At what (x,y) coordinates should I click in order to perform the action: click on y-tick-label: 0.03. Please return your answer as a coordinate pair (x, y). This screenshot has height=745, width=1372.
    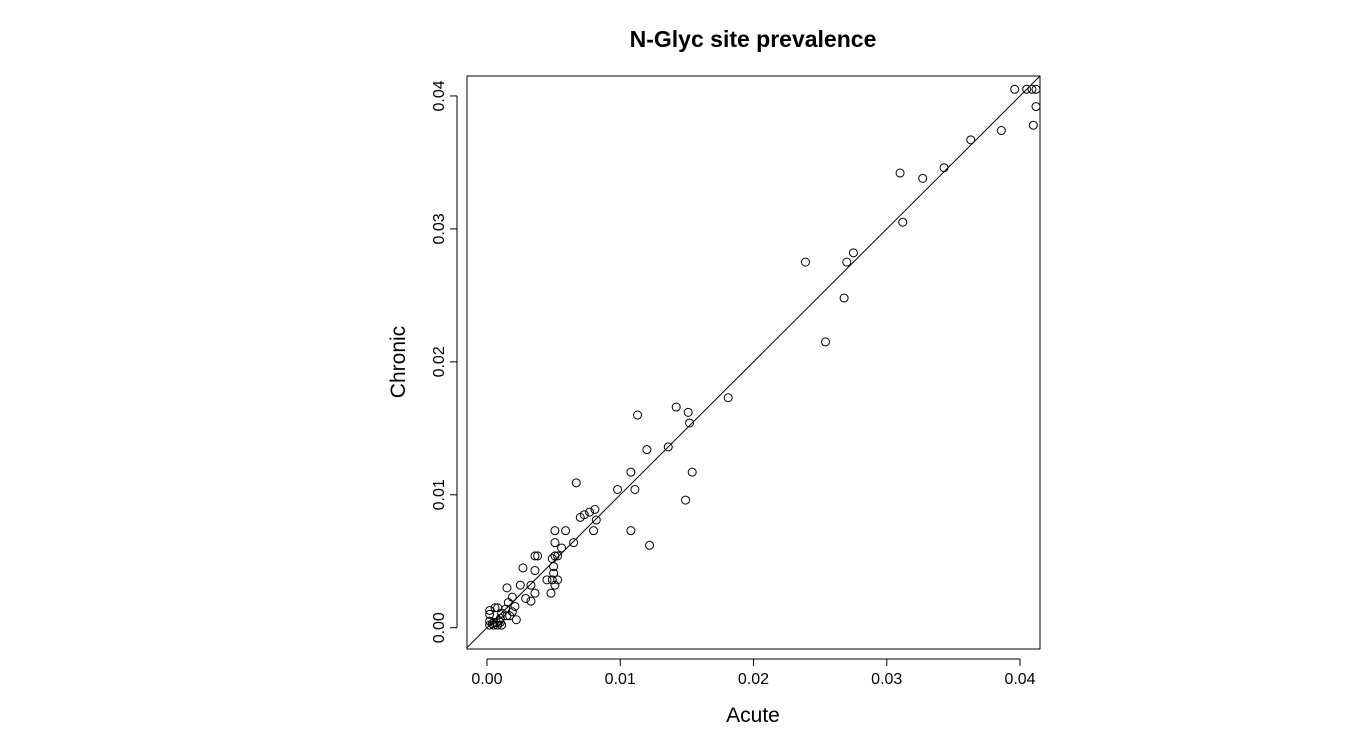
    Looking at the image, I should click on (439, 228).